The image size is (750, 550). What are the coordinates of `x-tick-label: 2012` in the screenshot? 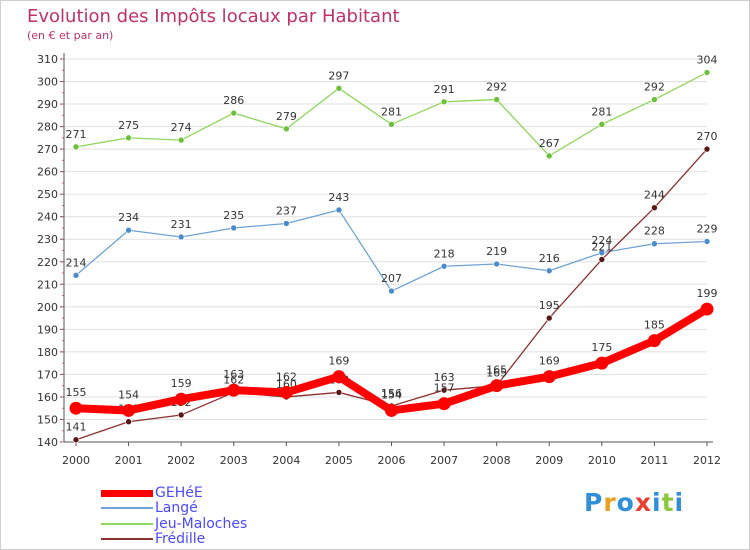 It's located at (707, 460).